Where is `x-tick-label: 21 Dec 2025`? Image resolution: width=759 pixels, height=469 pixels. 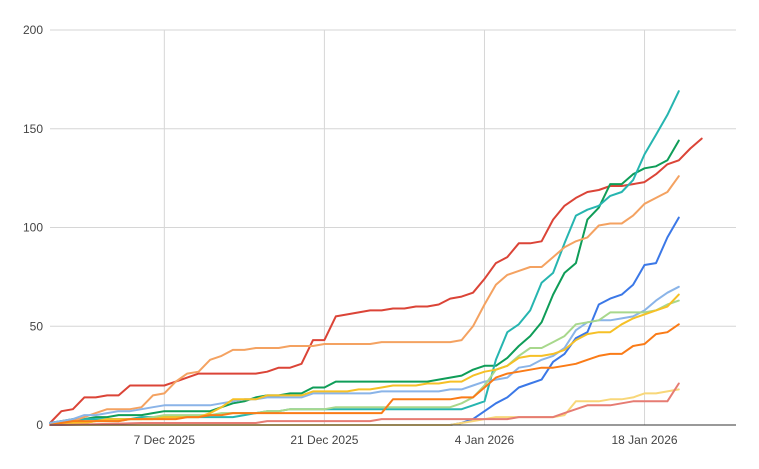
x-tick-label: 21 Dec 2025 is located at coordinates (324, 440).